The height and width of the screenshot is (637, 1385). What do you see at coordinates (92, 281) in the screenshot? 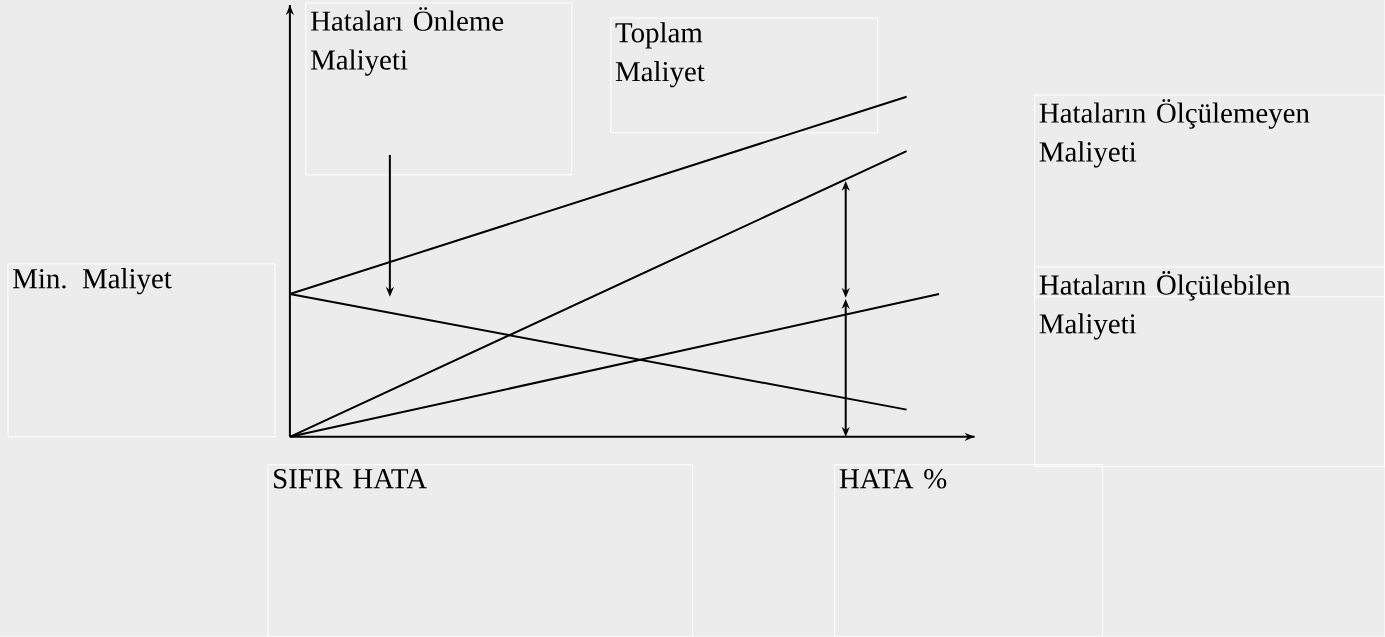
I see `text: Min. Maliyet` at bounding box center [92, 281].